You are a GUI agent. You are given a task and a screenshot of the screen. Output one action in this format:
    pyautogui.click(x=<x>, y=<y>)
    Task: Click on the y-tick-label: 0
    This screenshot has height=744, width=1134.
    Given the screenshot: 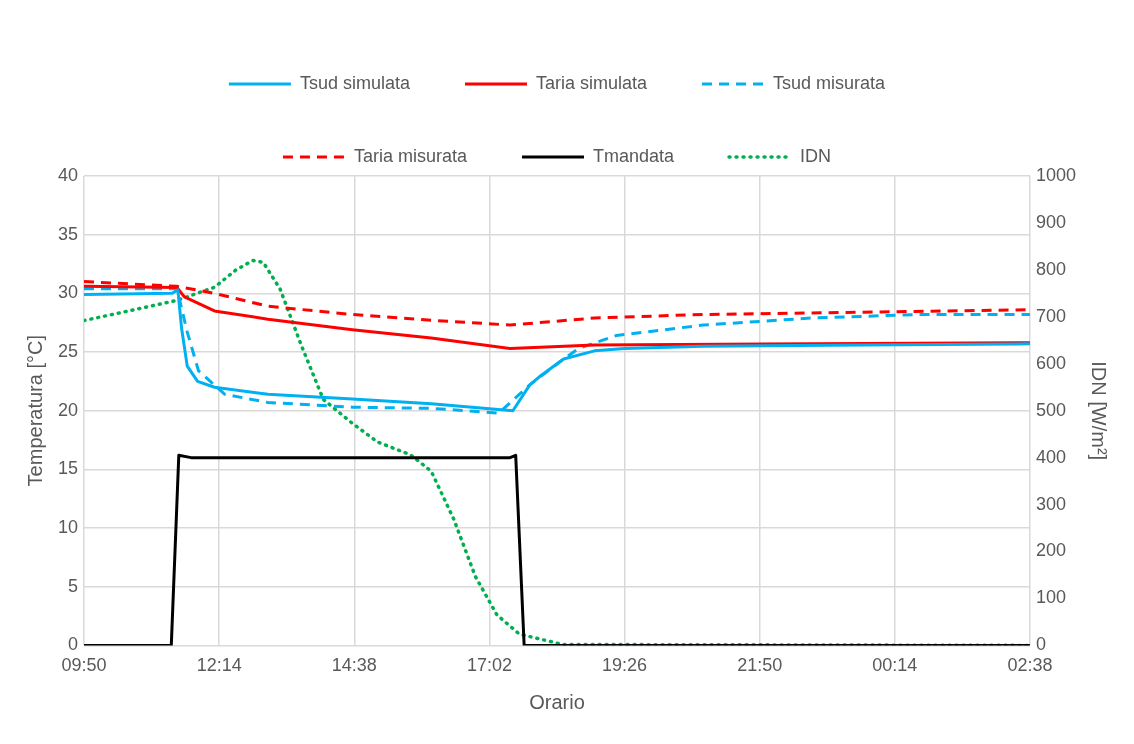 What is the action you would take?
    pyautogui.click(x=73, y=644)
    